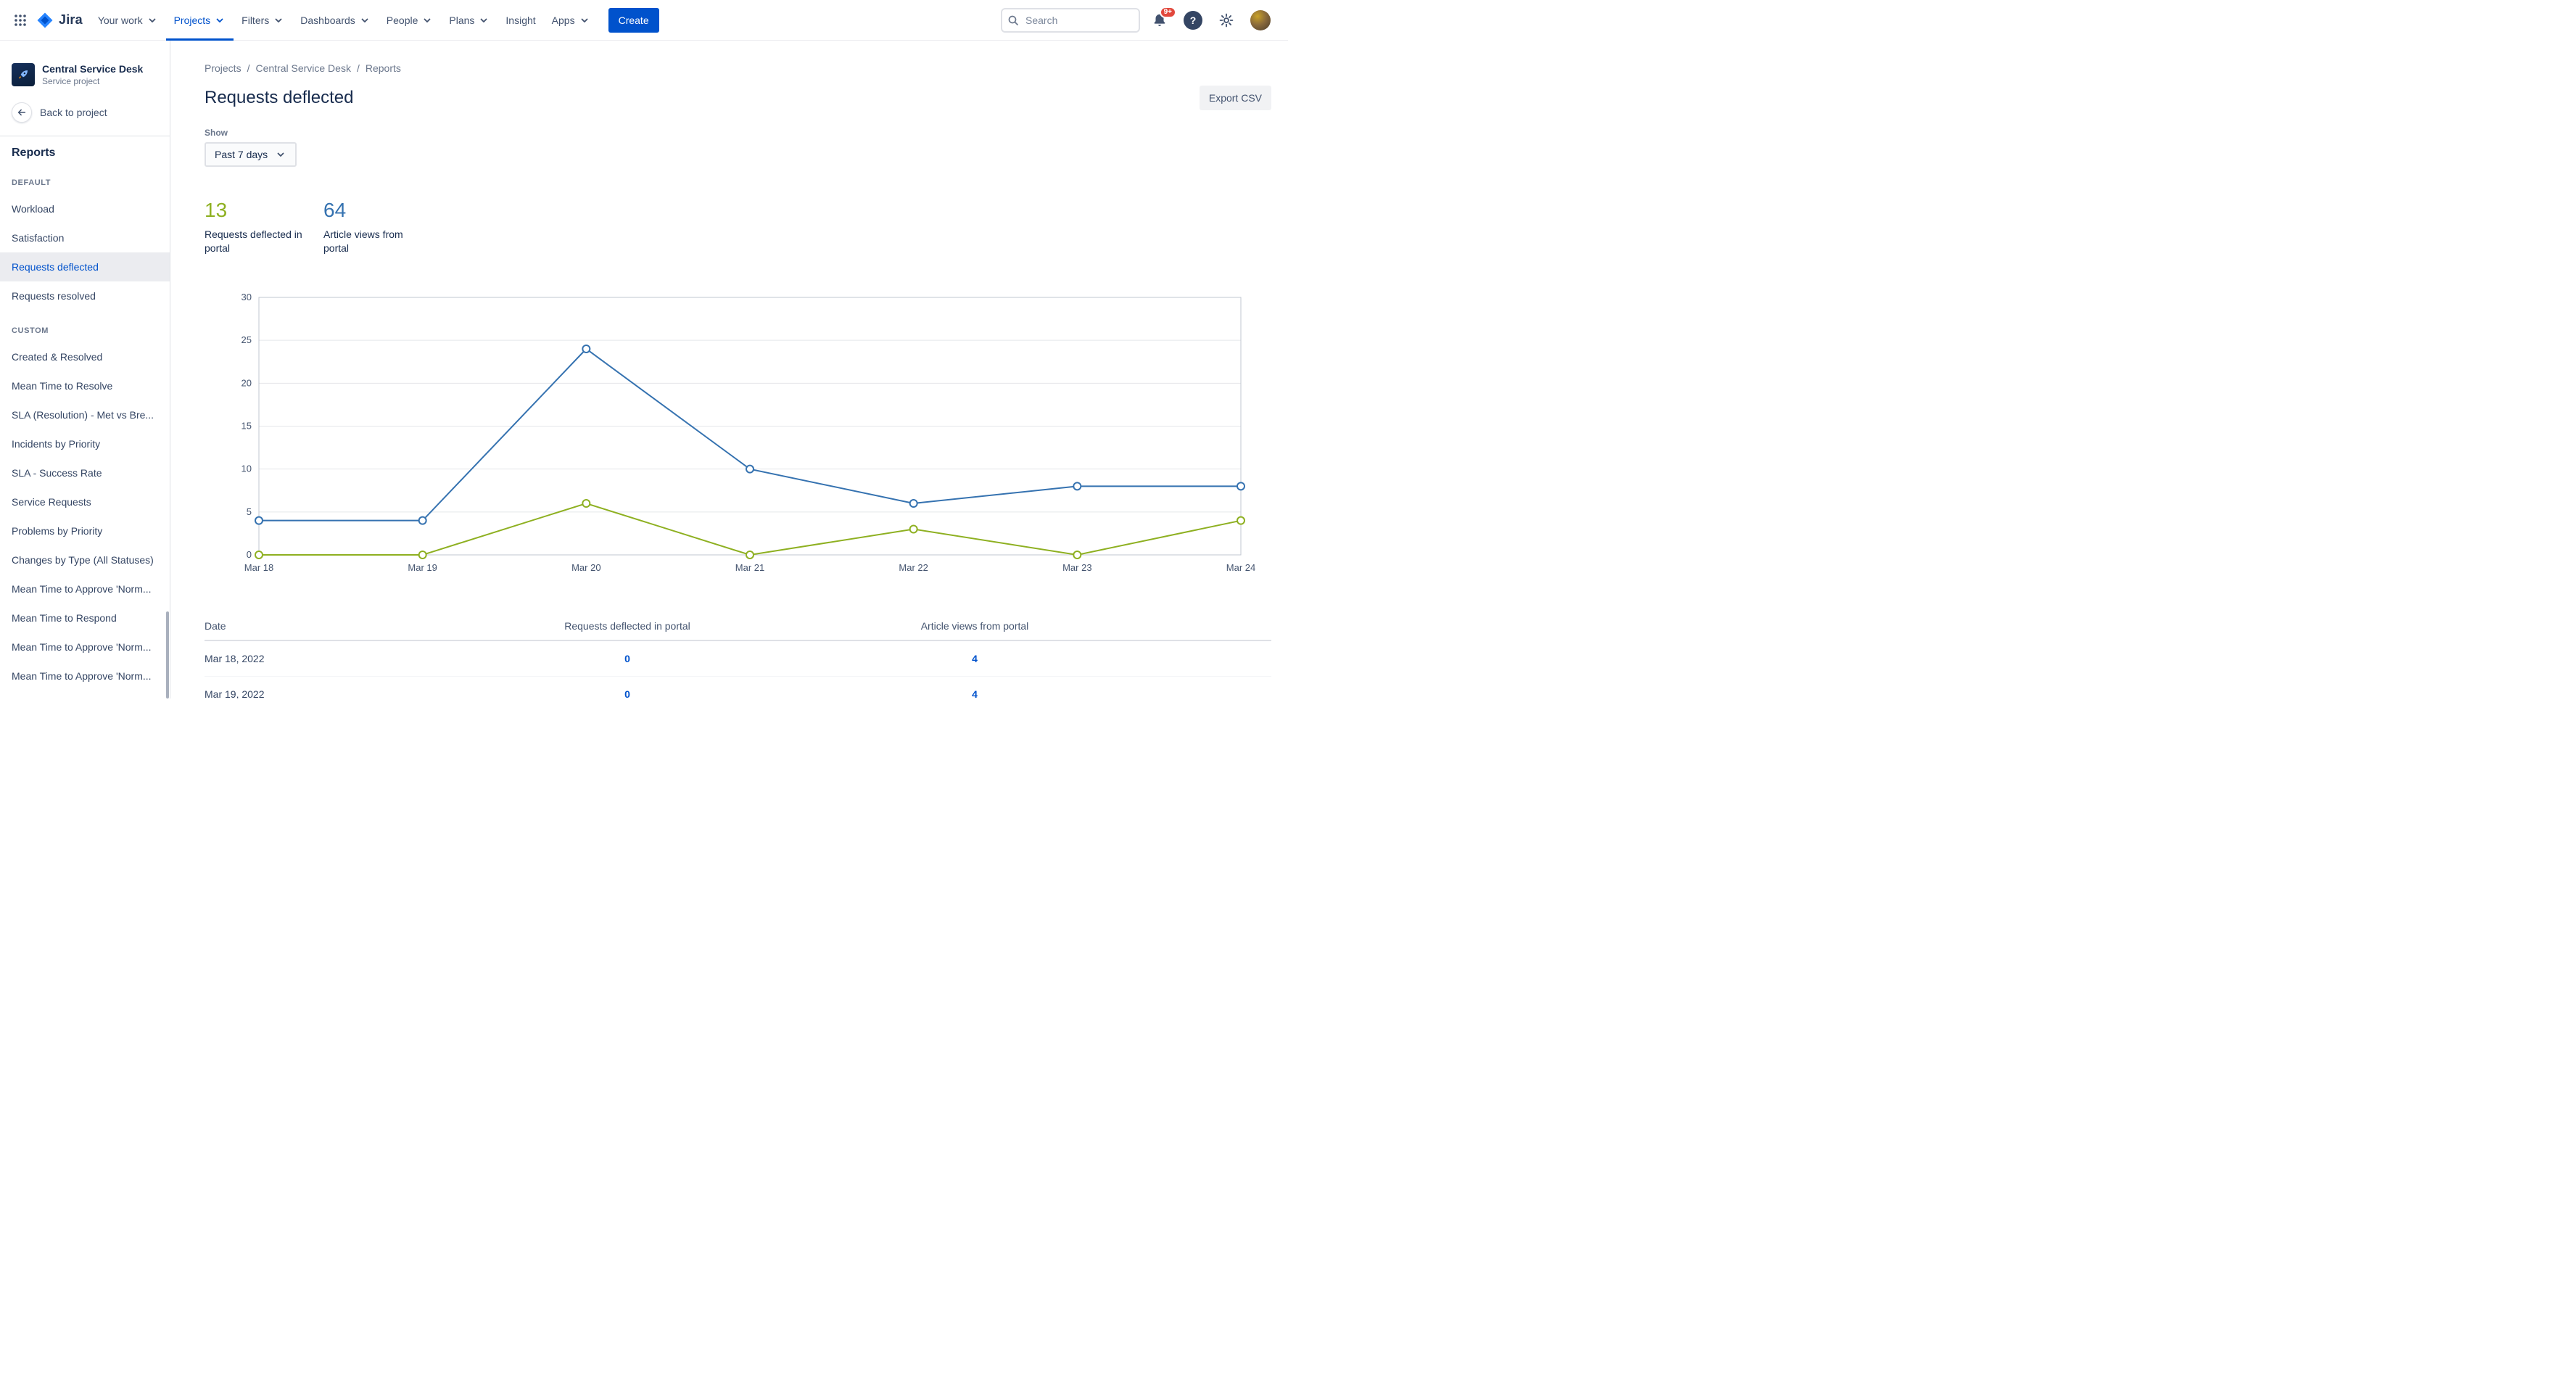  I want to click on project-titles: Central Service Desk Service project, so click(92, 74).